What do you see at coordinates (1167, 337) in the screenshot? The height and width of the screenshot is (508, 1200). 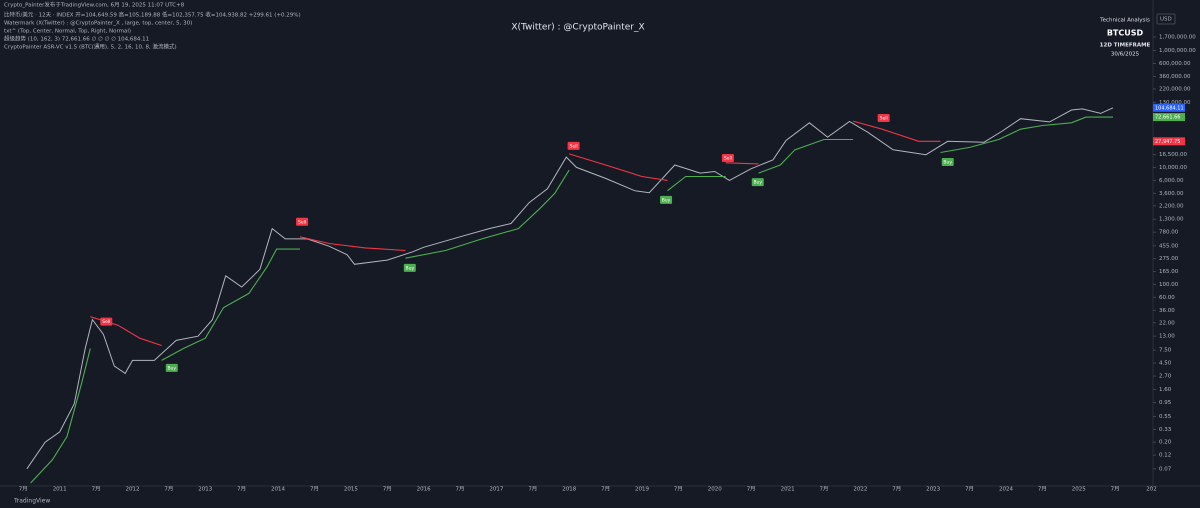 I see `y-tick-label: 13.00` at bounding box center [1167, 337].